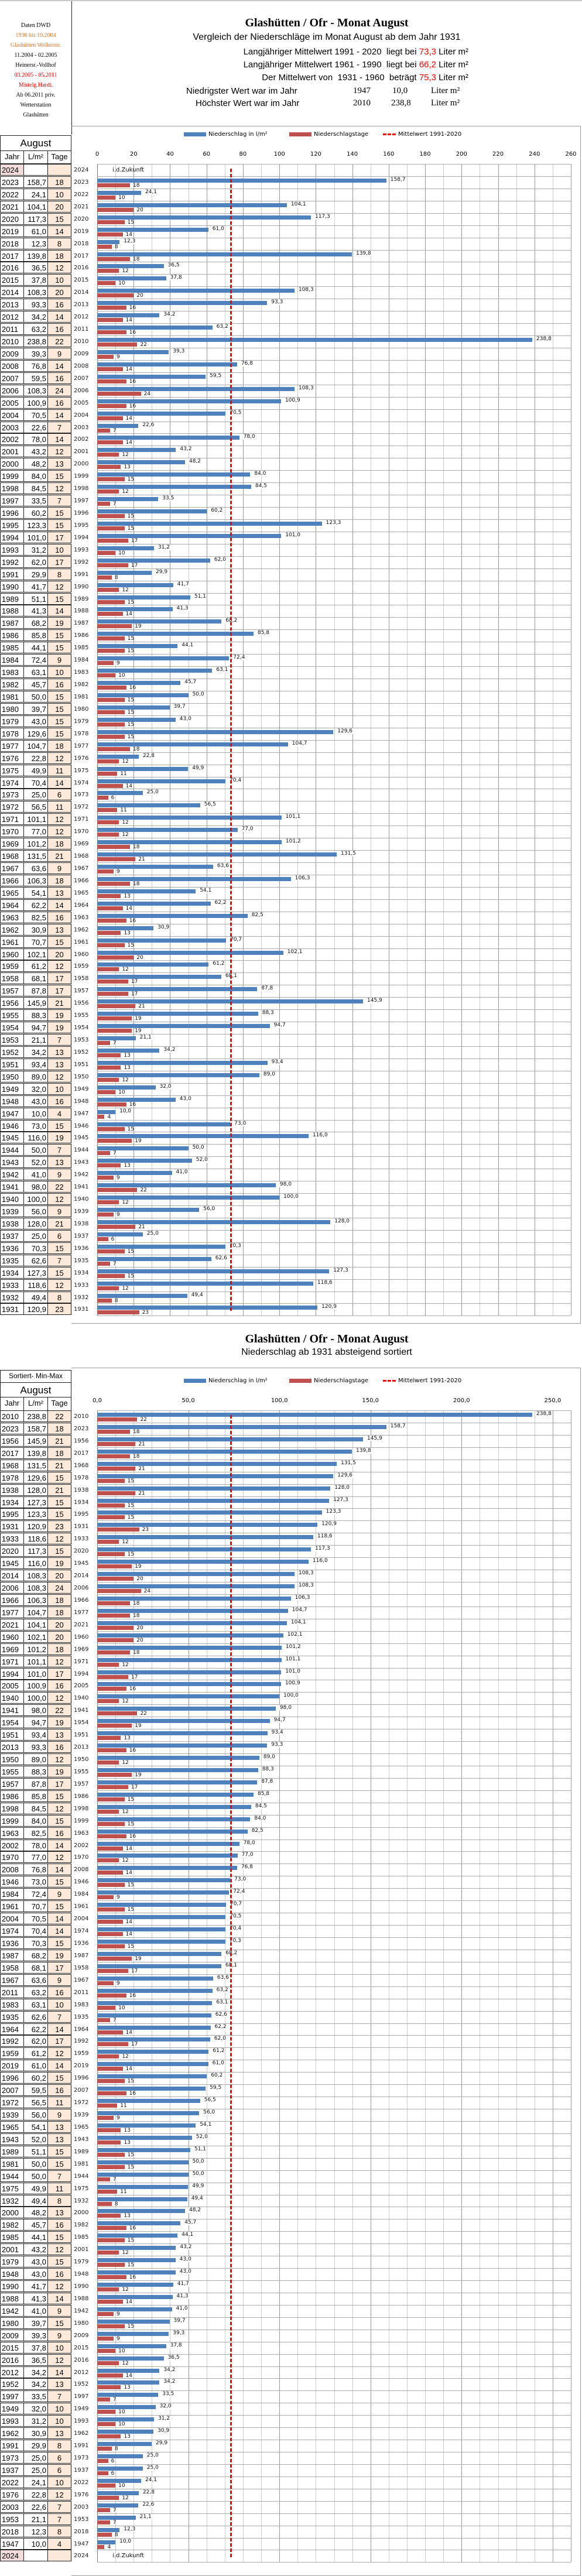  I want to click on table-year: 1983, so click(12, 672).